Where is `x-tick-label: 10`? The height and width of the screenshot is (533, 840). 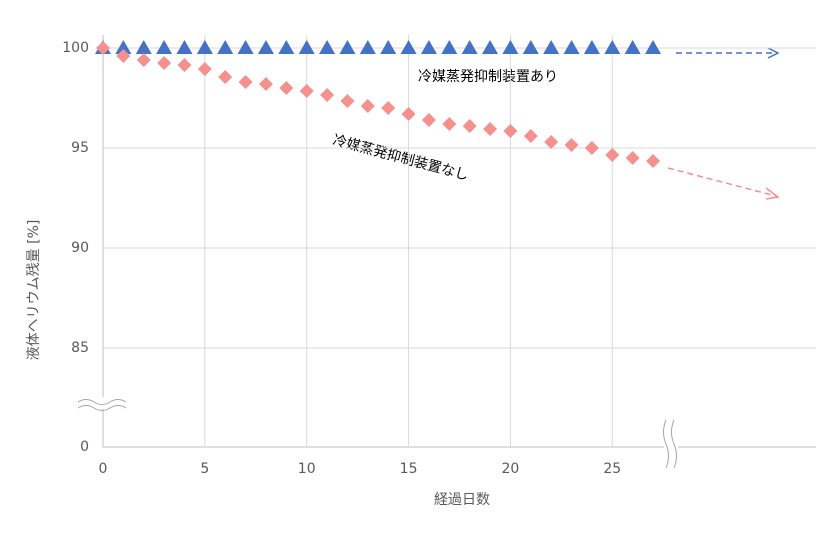
x-tick-label: 10 is located at coordinates (307, 469).